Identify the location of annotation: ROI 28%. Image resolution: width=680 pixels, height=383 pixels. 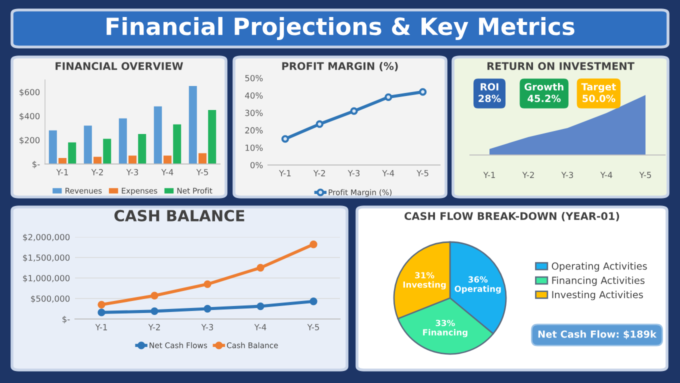
(489, 92).